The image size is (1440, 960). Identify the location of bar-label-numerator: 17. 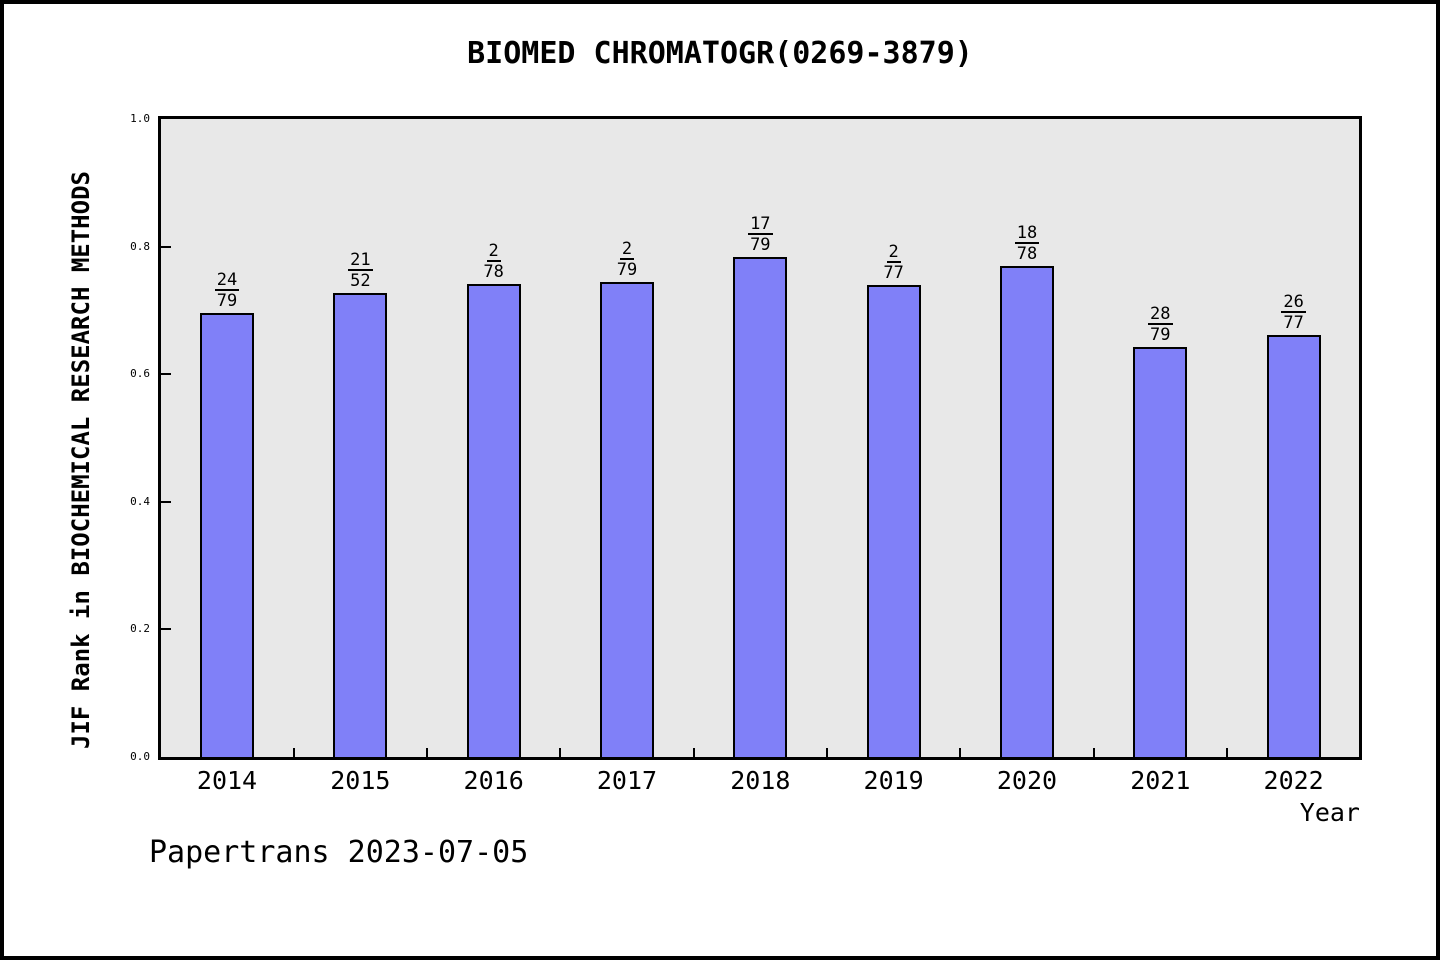
(760, 224).